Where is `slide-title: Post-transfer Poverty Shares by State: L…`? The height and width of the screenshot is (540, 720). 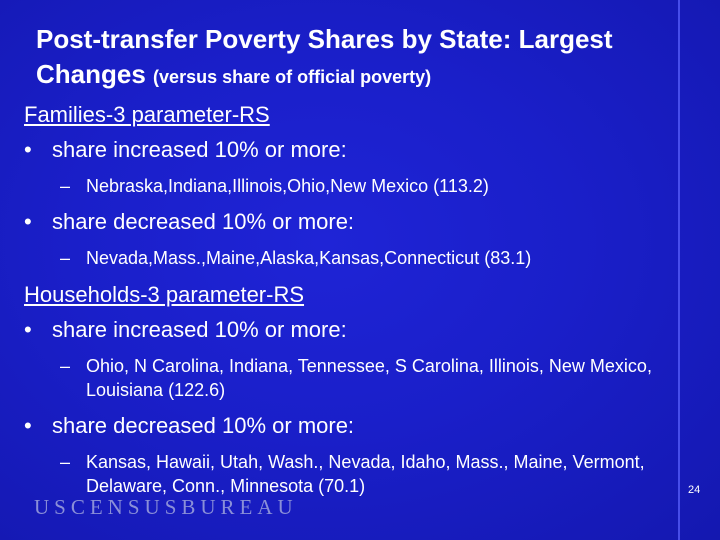
slide-title: Post-transfer Poverty Shares by State: L… is located at coordinates (356, 58).